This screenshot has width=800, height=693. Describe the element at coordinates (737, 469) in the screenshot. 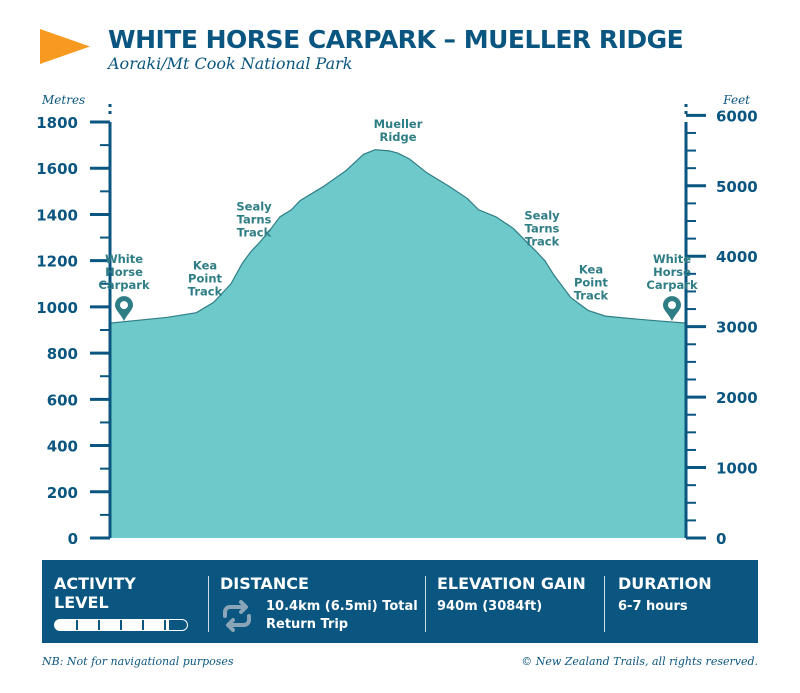

I see `right-tick-label: 1000` at that location.